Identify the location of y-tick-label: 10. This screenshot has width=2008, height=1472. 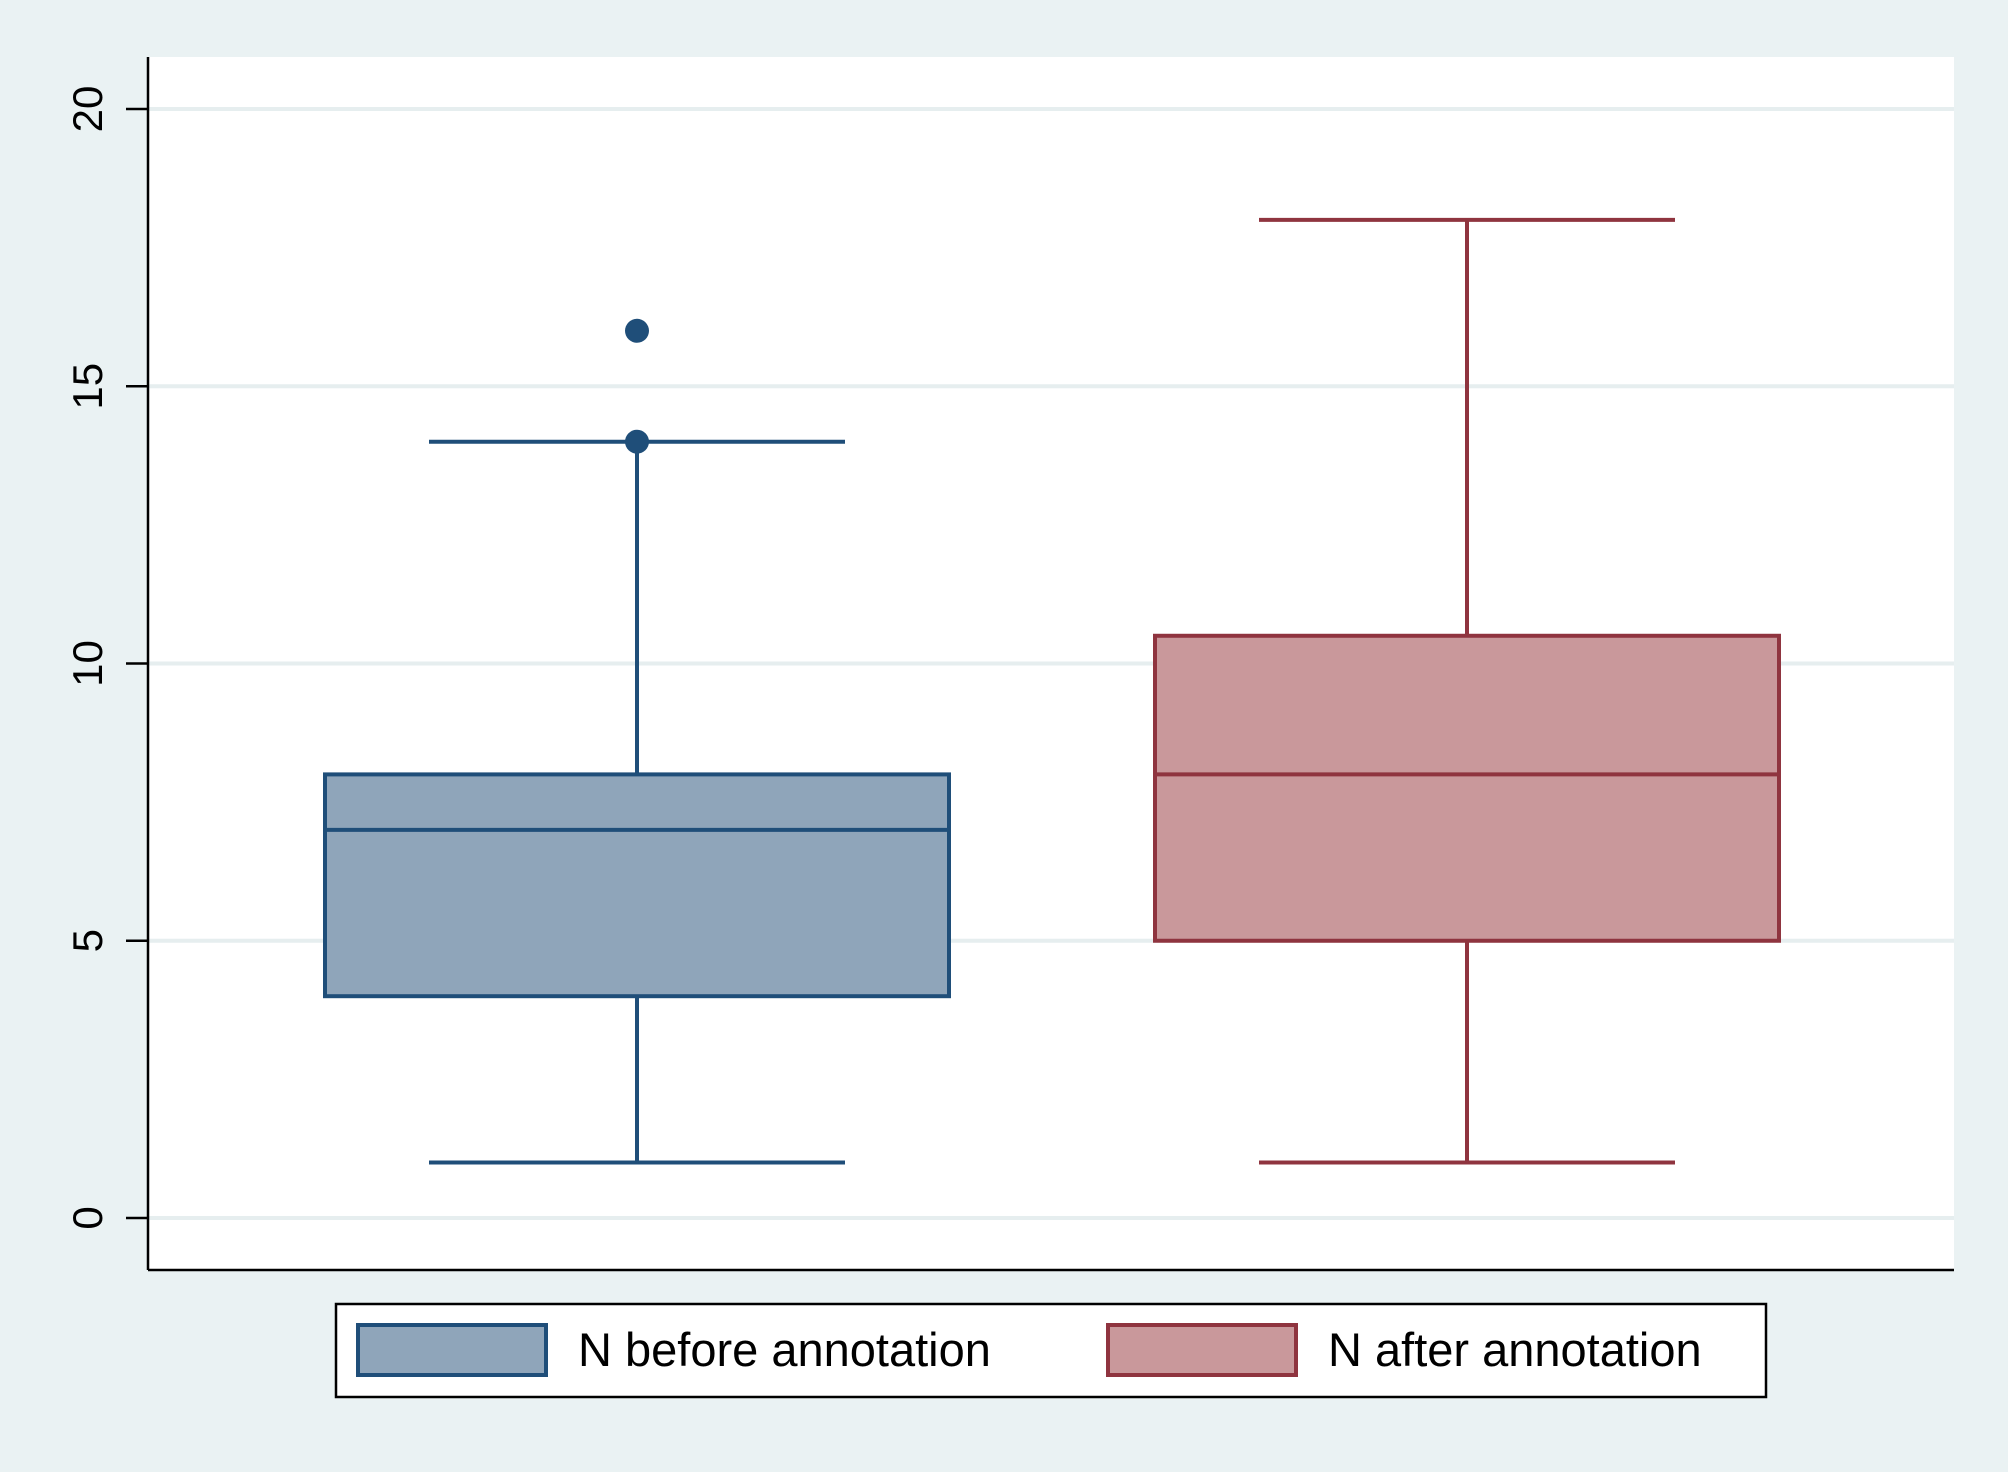
(87, 663).